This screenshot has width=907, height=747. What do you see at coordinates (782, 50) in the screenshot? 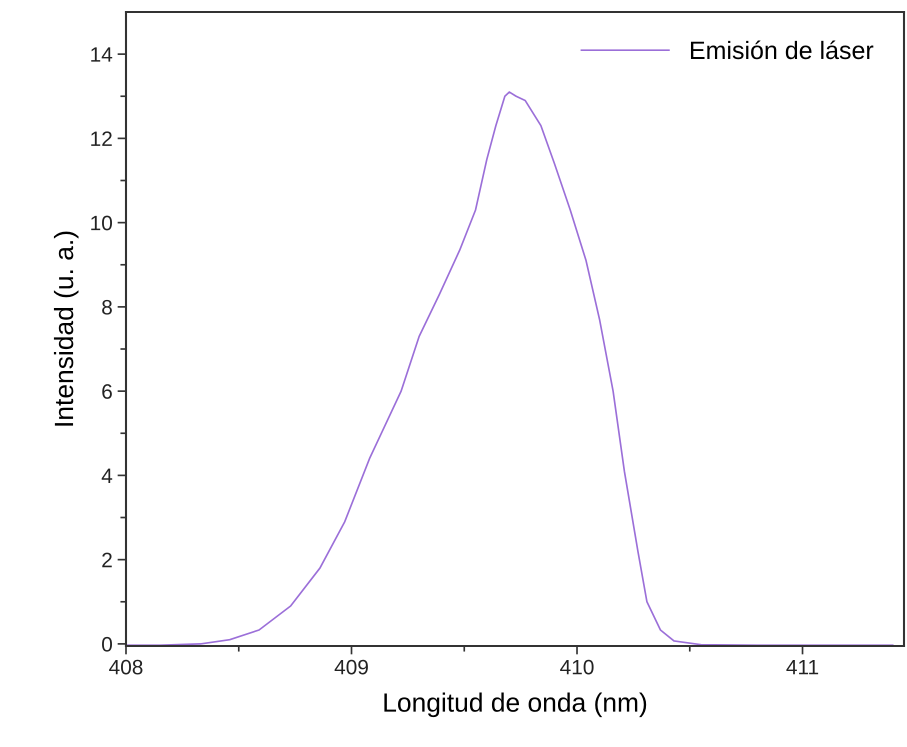
I see `legend-label: Emisión de láser` at bounding box center [782, 50].